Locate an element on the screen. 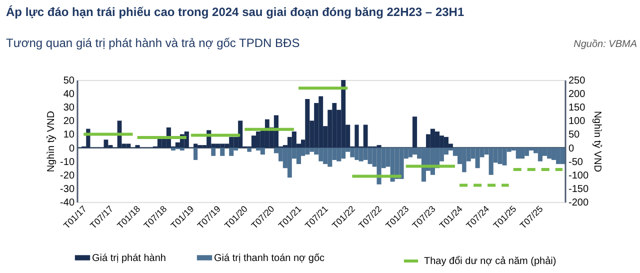 Image resolution: width=640 pixels, height=273 pixels. y2-tick-label: -200 is located at coordinates (578, 203).